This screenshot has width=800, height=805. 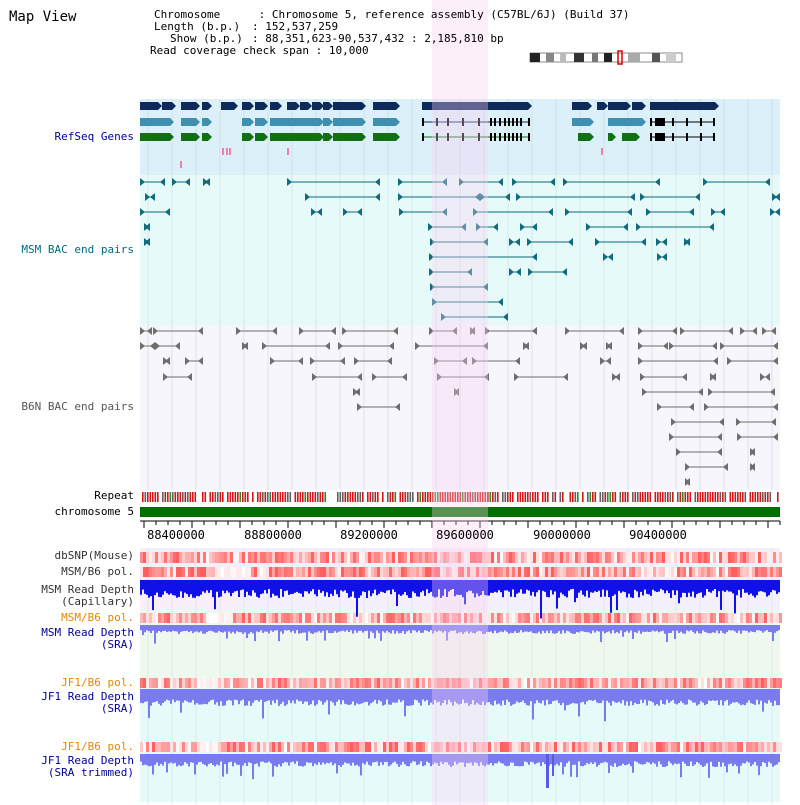 What do you see at coordinates (464, 361) in the screenshot?
I see `b6n-bac-end` at bounding box center [464, 361].